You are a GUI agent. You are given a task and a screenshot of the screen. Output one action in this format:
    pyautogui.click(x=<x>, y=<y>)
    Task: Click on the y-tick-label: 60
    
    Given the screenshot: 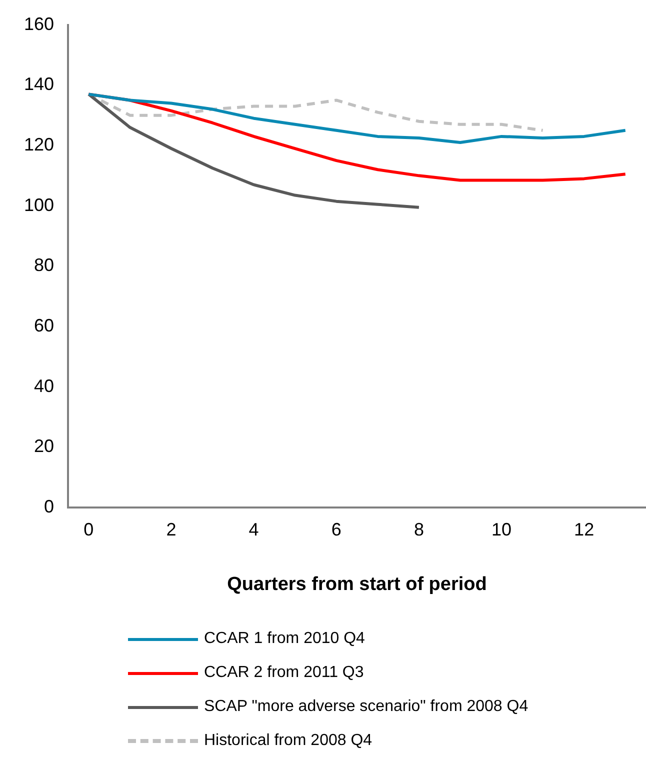 What is the action you would take?
    pyautogui.click(x=44, y=326)
    